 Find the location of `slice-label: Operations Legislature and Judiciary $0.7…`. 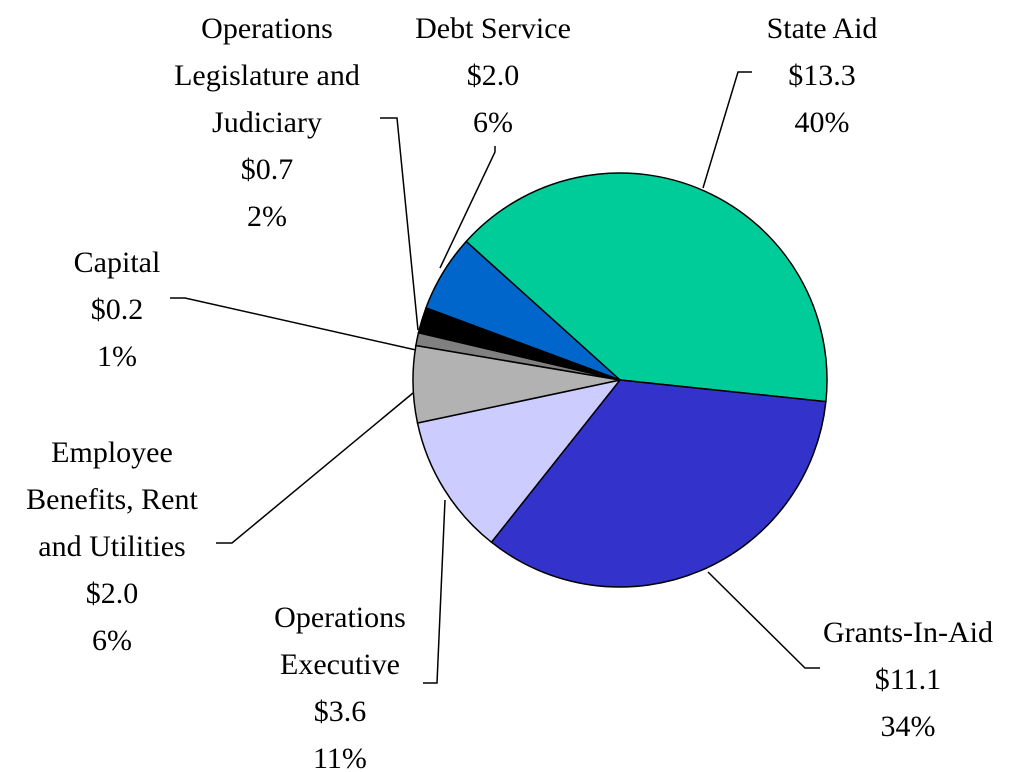

slice-label: Operations Legislature and Judiciary $0.7… is located at coordinates (267, 122).